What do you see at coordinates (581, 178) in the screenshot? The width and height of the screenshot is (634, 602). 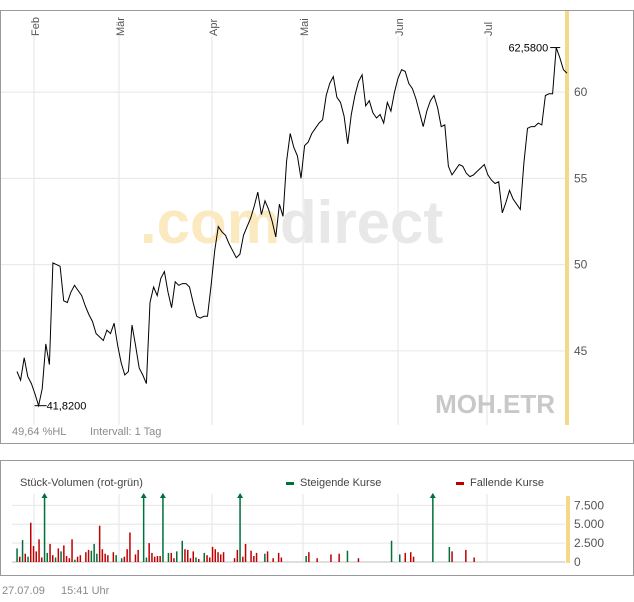 I see `price-tick-label-2: 55` at bounding box center [581, 178].